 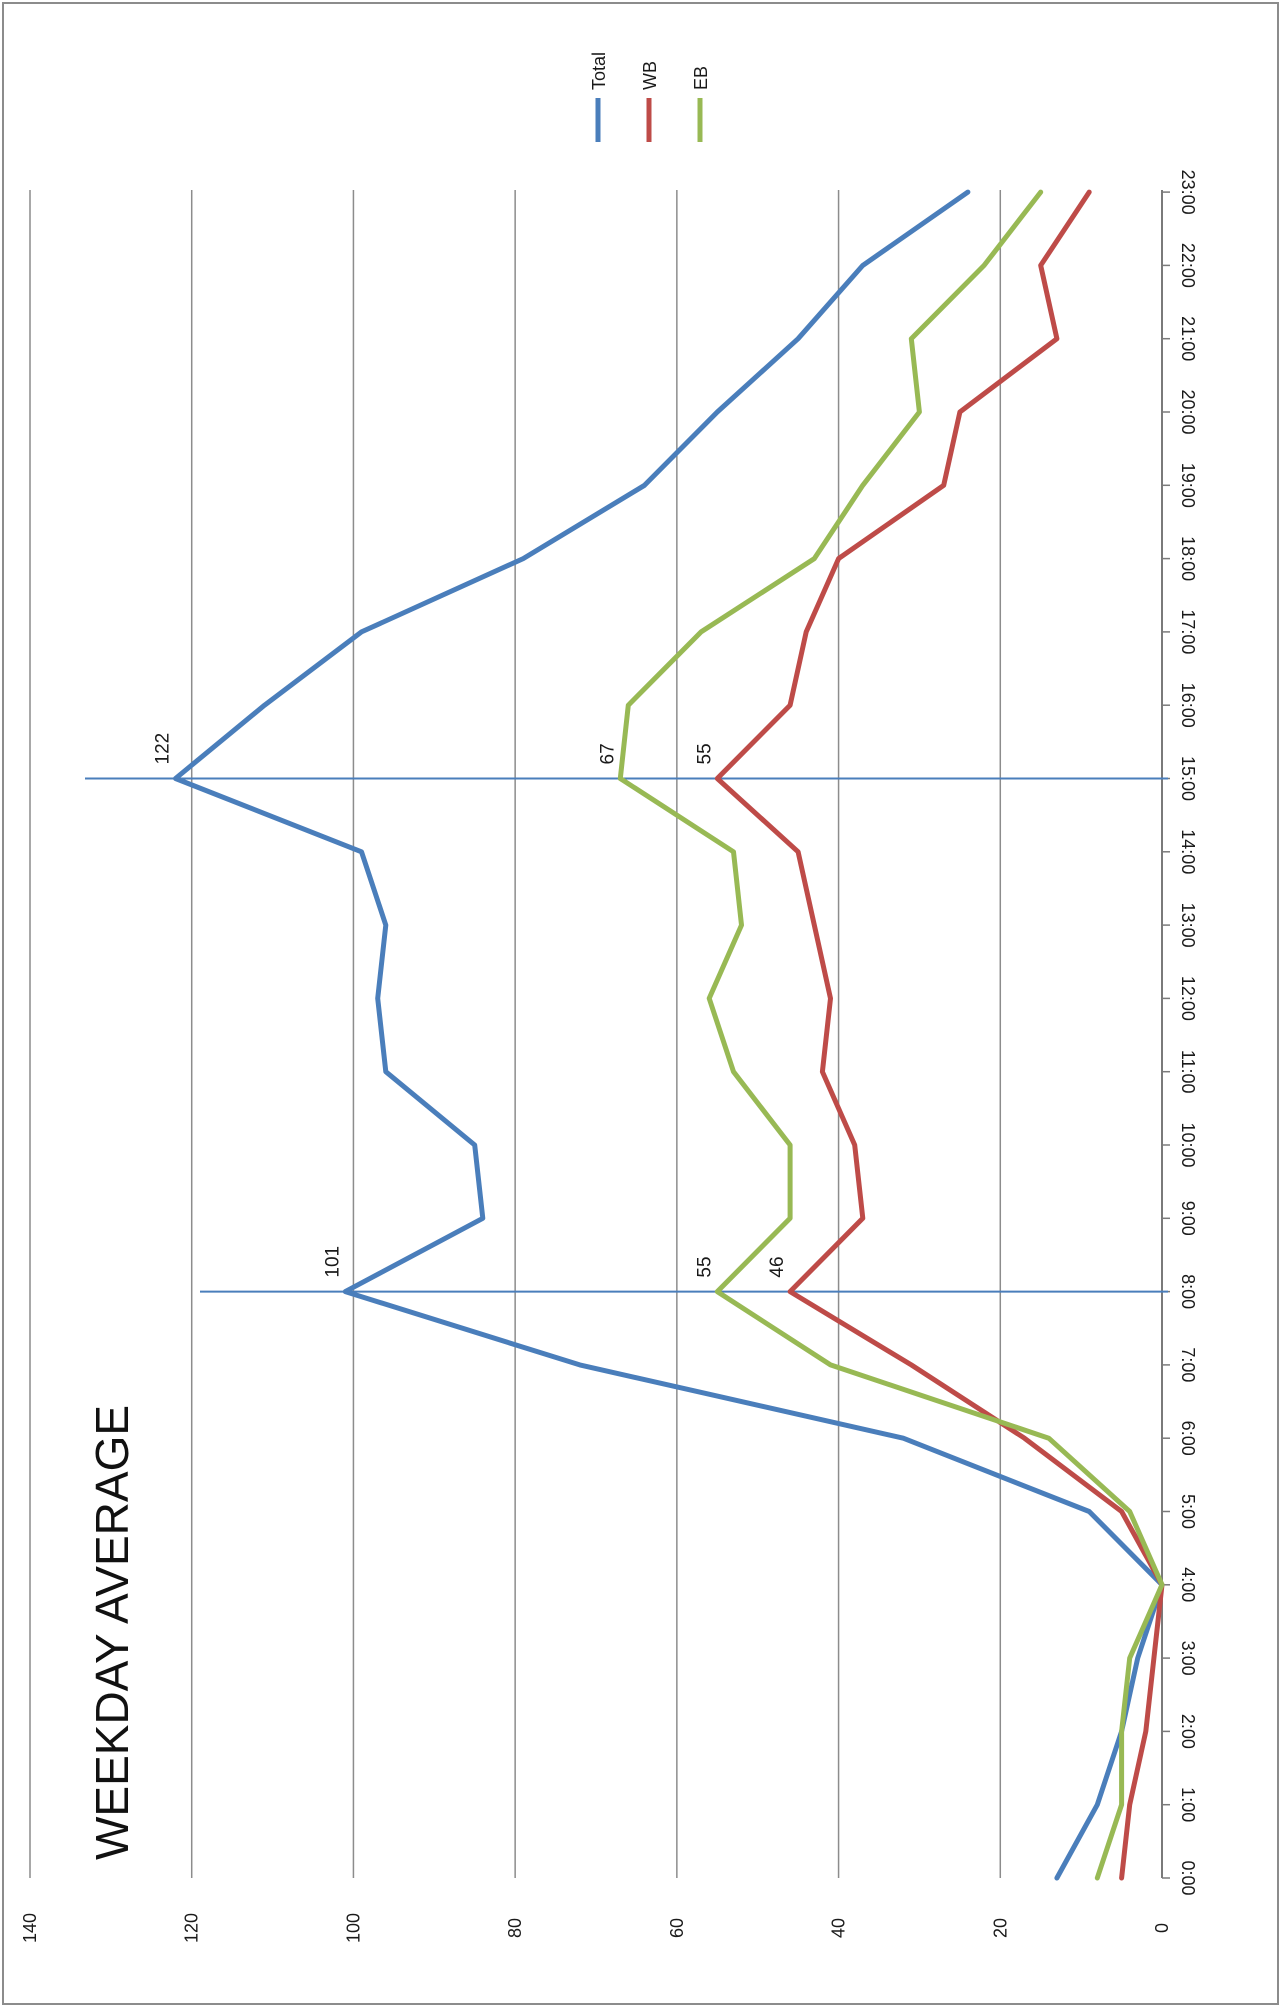 I want to click on data-label: 122, so click(x=163, y=749).